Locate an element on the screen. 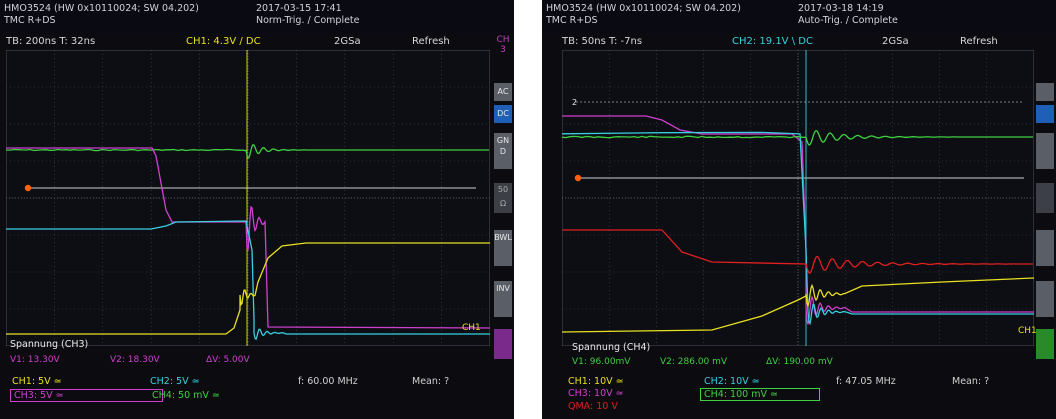 The height and width of the screenshot is (419, 1056). channel-indicator-number: 3 is located at coordinates (503, 50).